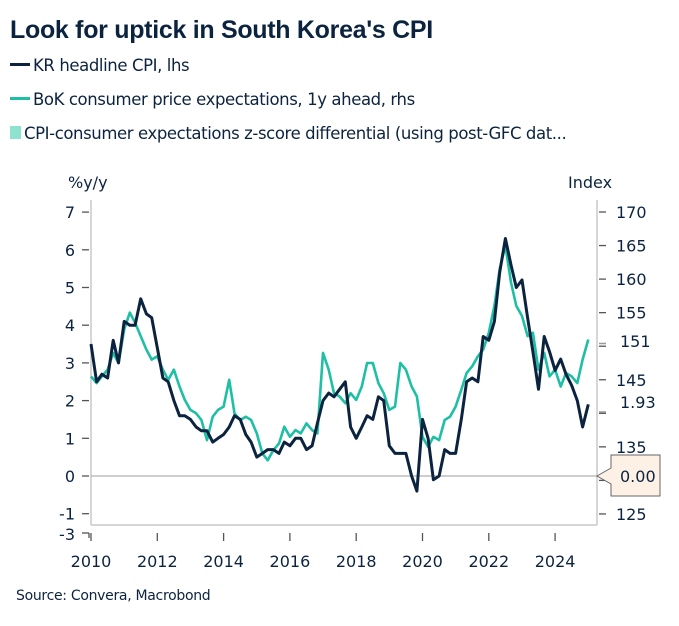 Image resolution: width=679 pixels, height=626 pixels. Describe the element at coordinates (91, 561) in the screenshot. I see `x-tick-label: 2010` at that location.